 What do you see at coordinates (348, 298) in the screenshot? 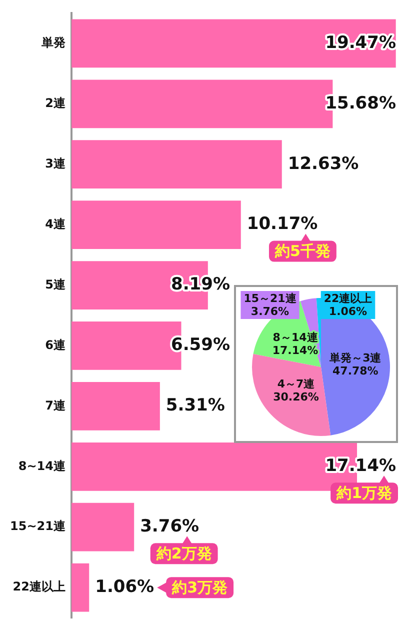
I see `slice-label: 22連以上` at bounding box center [348, 298].